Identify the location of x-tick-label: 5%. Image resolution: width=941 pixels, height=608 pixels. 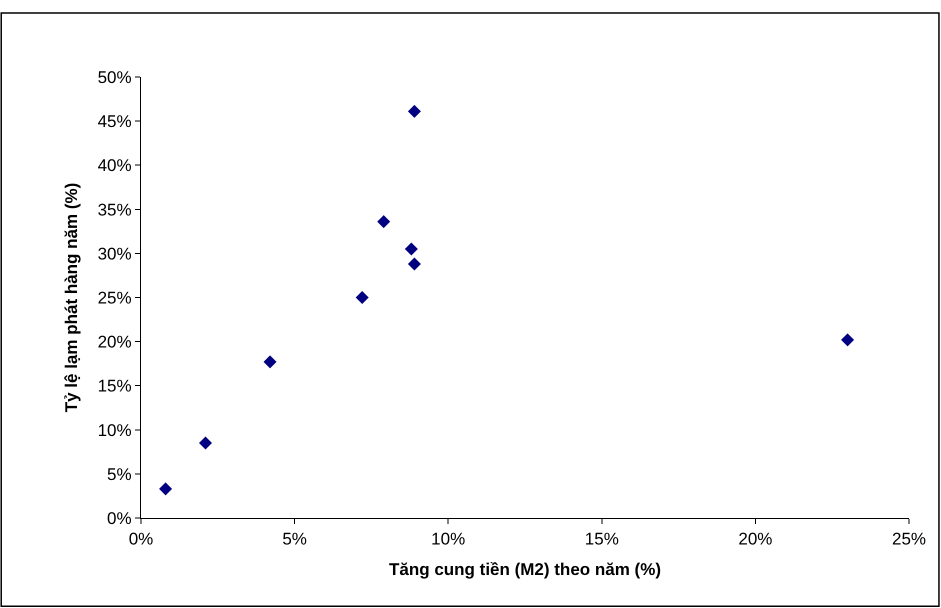
(294, 538).